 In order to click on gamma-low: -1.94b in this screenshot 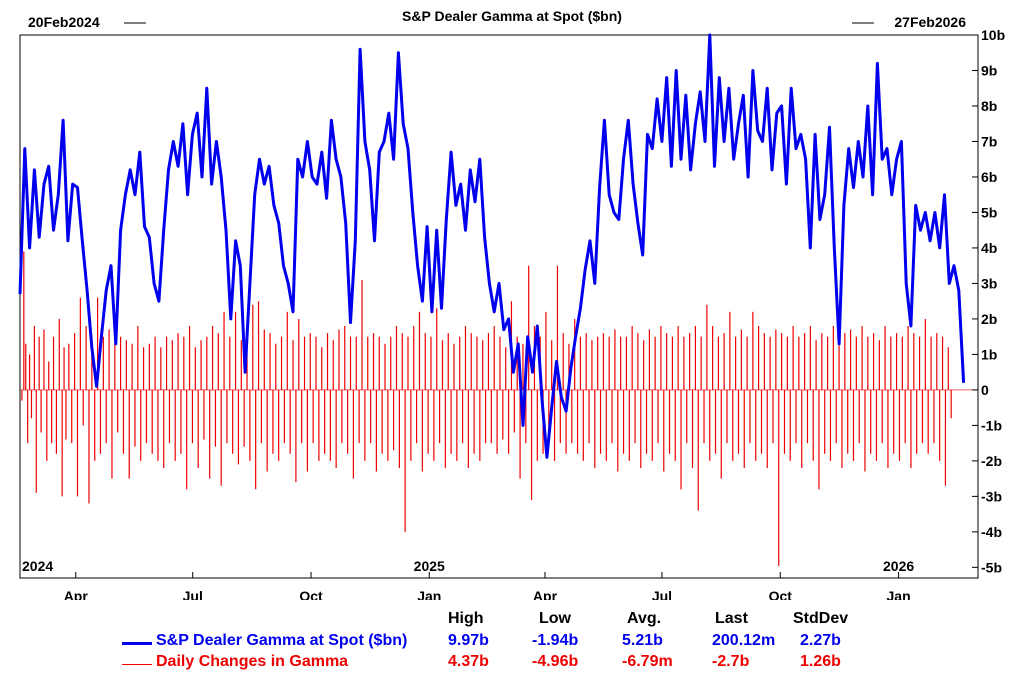, I will do `click(555, 640)`.